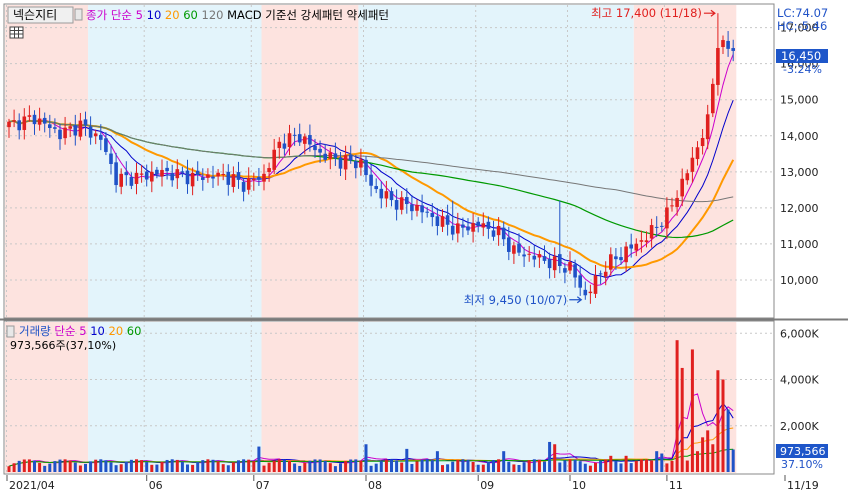 The image size is (848, 493). Describe the element at coordinates (156, 485) in the screenshot. I see `x-tick-label: 06` at that location.